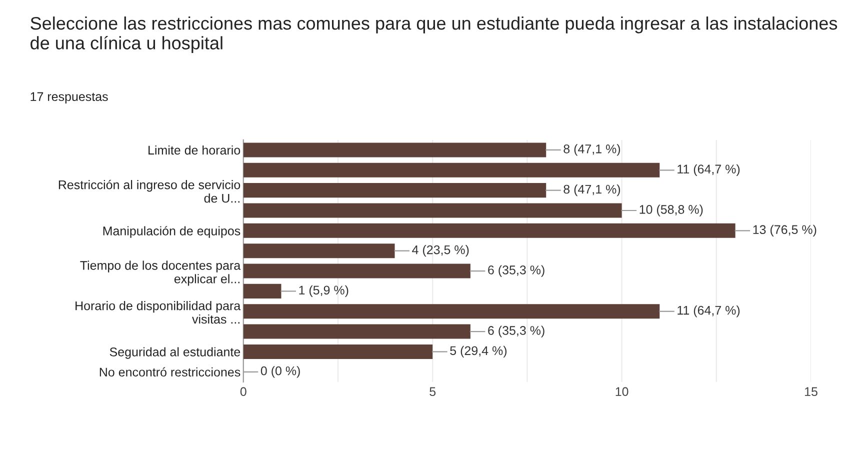  Describe the element at coordinates (171, 232) in the screenshot. I see `y-tick-label: Manipulación de equipos` at that location.